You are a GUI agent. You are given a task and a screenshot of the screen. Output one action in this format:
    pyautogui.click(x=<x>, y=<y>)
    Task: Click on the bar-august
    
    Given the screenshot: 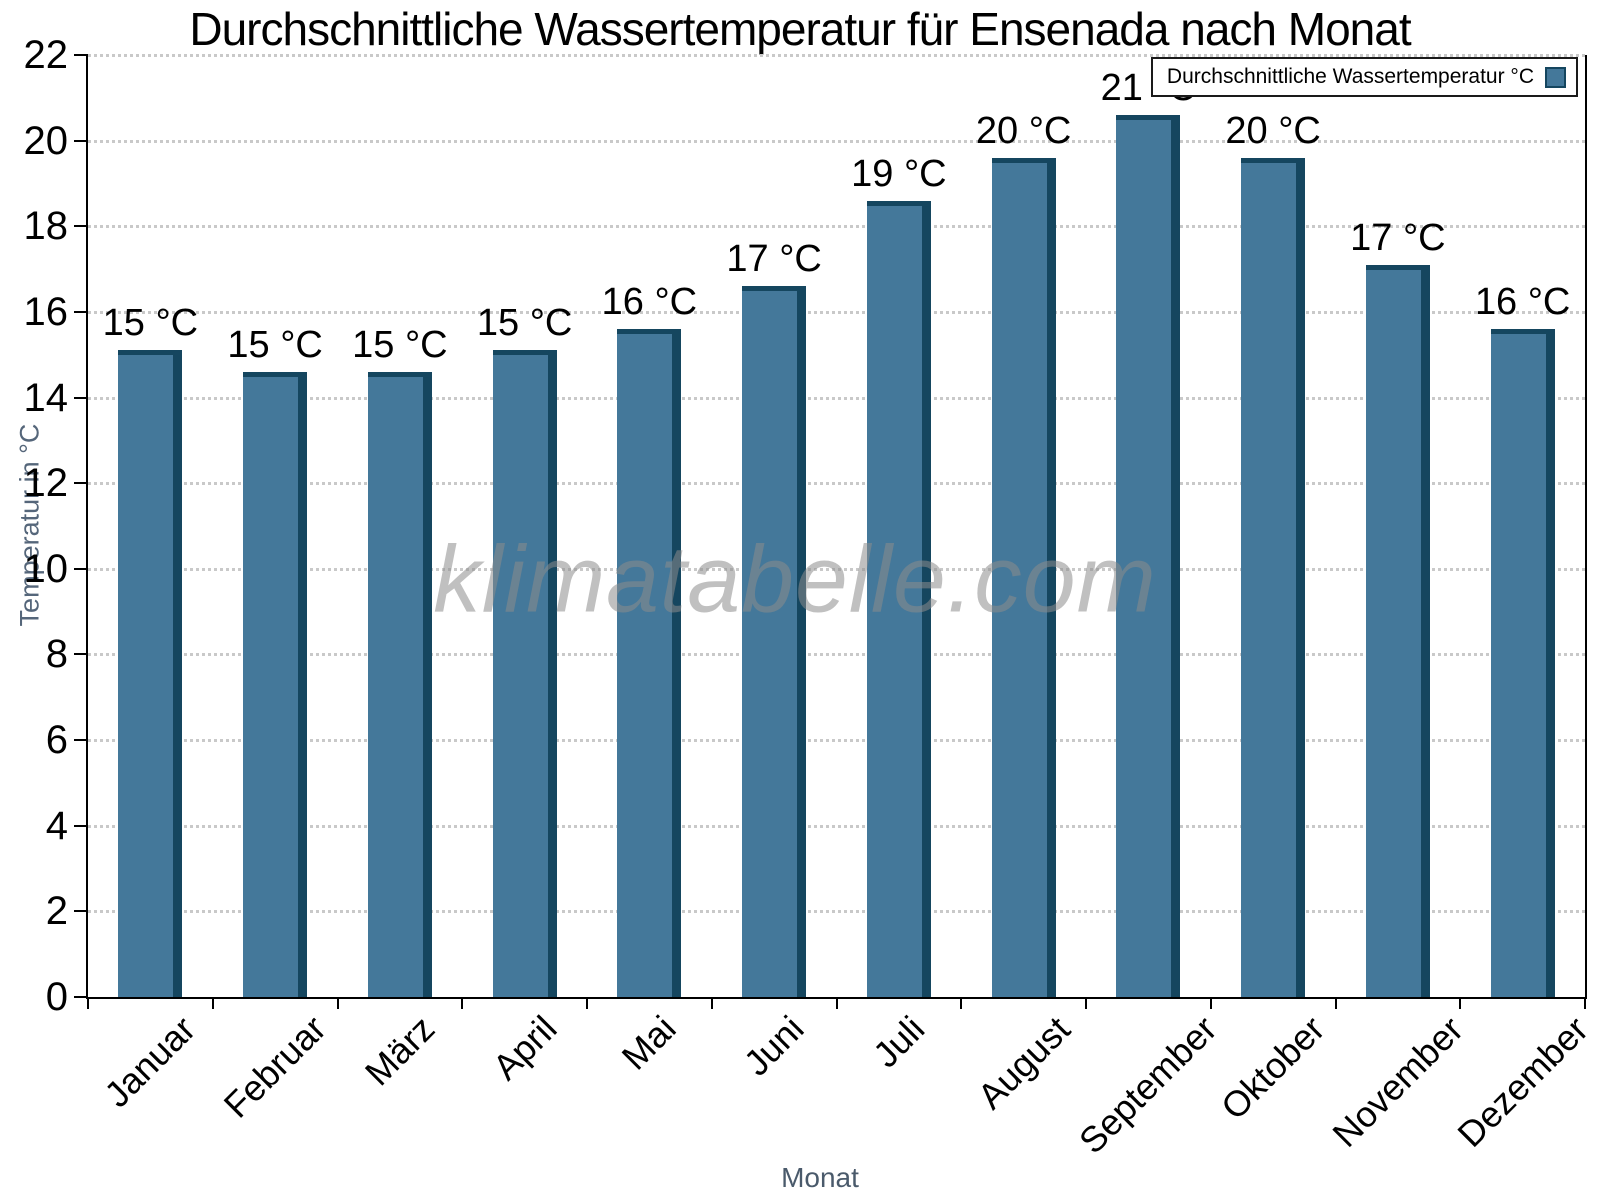 What is the action you would take?
    pyautogui.click(x=1023, y=577)
    